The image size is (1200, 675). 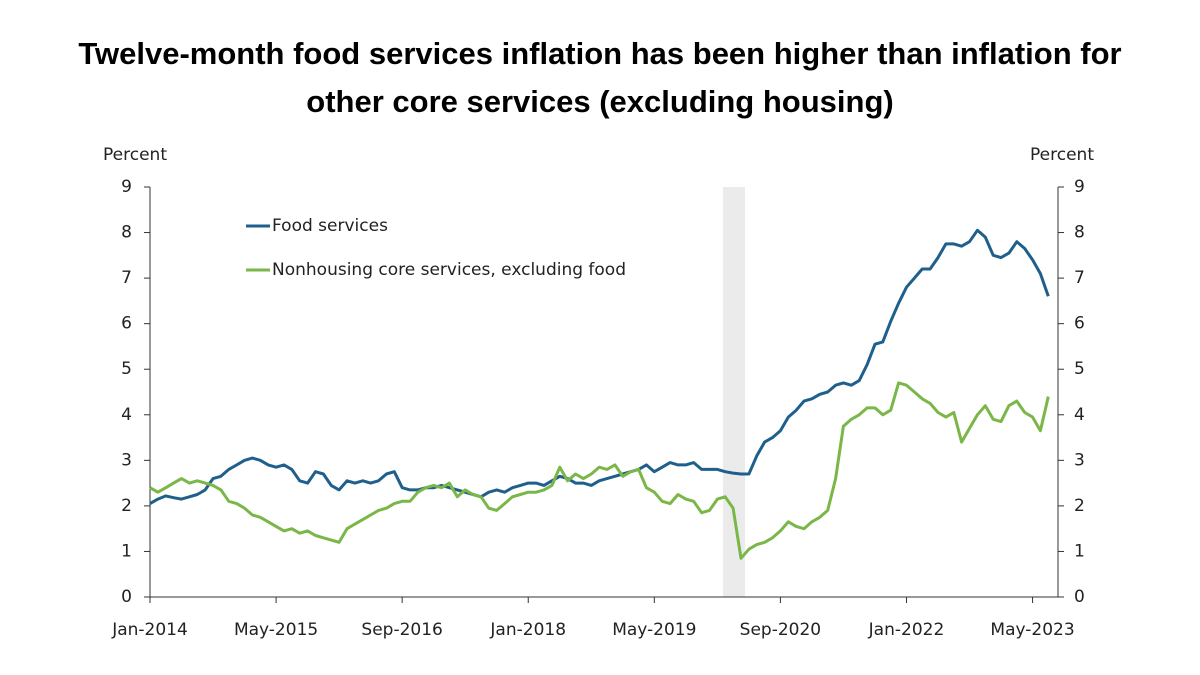 I want to click on y-tick-label: 1, so click(x=126, y=551).